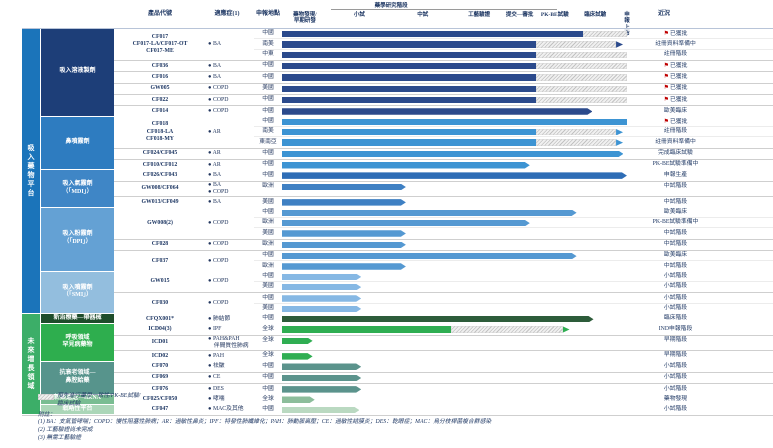 The height and width of the screenshot is (448, 773). I want to click on product-code: CF022, so click(160, 99).